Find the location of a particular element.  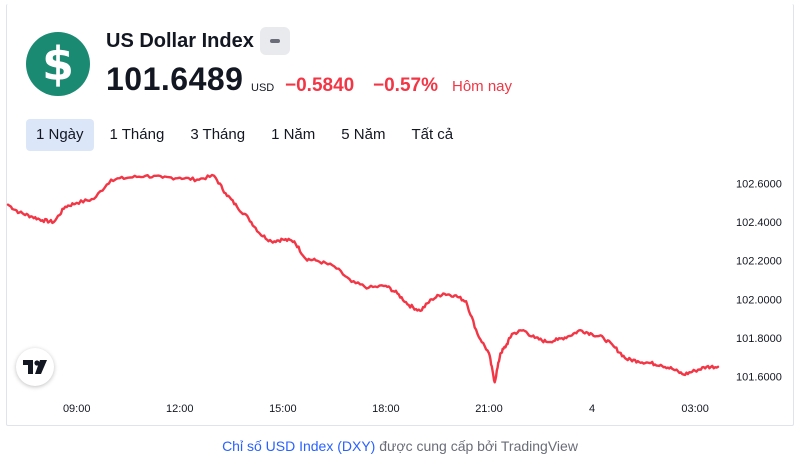

y-tick-label: 102.2000 is located at coordinates (759, 262).